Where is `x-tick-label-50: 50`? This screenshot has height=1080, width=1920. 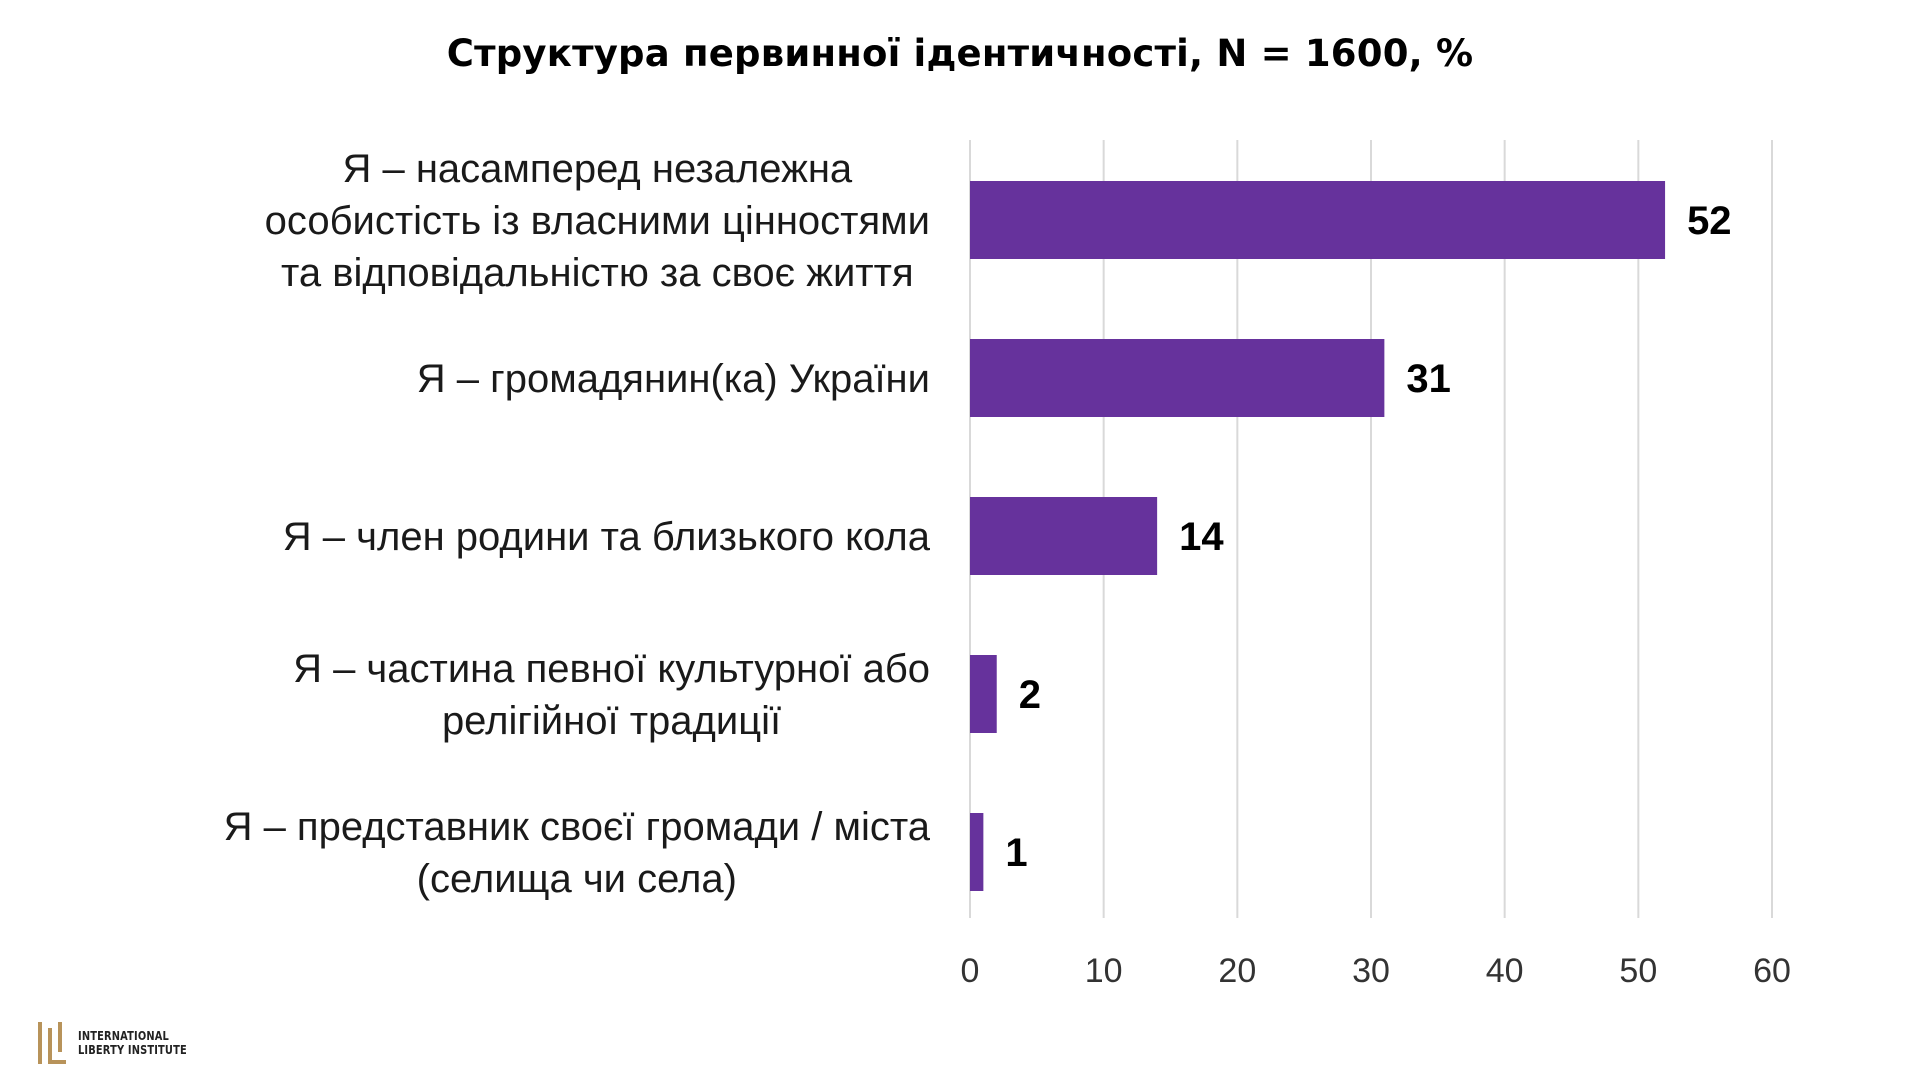
x-tick-label-50: 50 is located at coordinates (1638, 971).